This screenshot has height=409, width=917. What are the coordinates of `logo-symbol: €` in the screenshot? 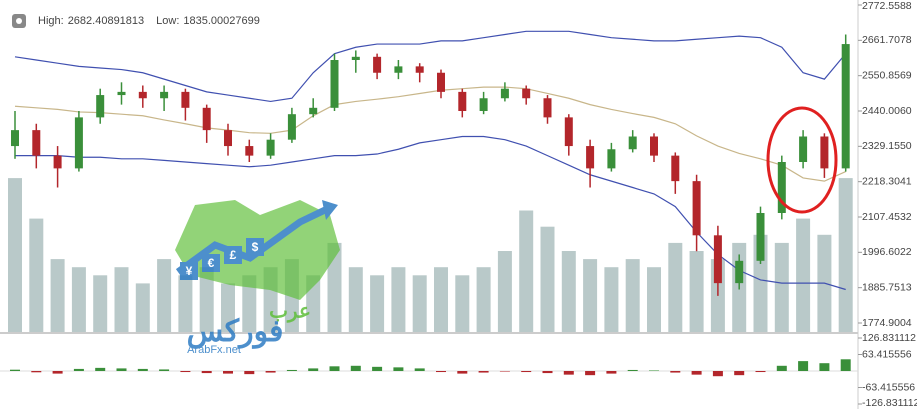 It's located at (211, 263).